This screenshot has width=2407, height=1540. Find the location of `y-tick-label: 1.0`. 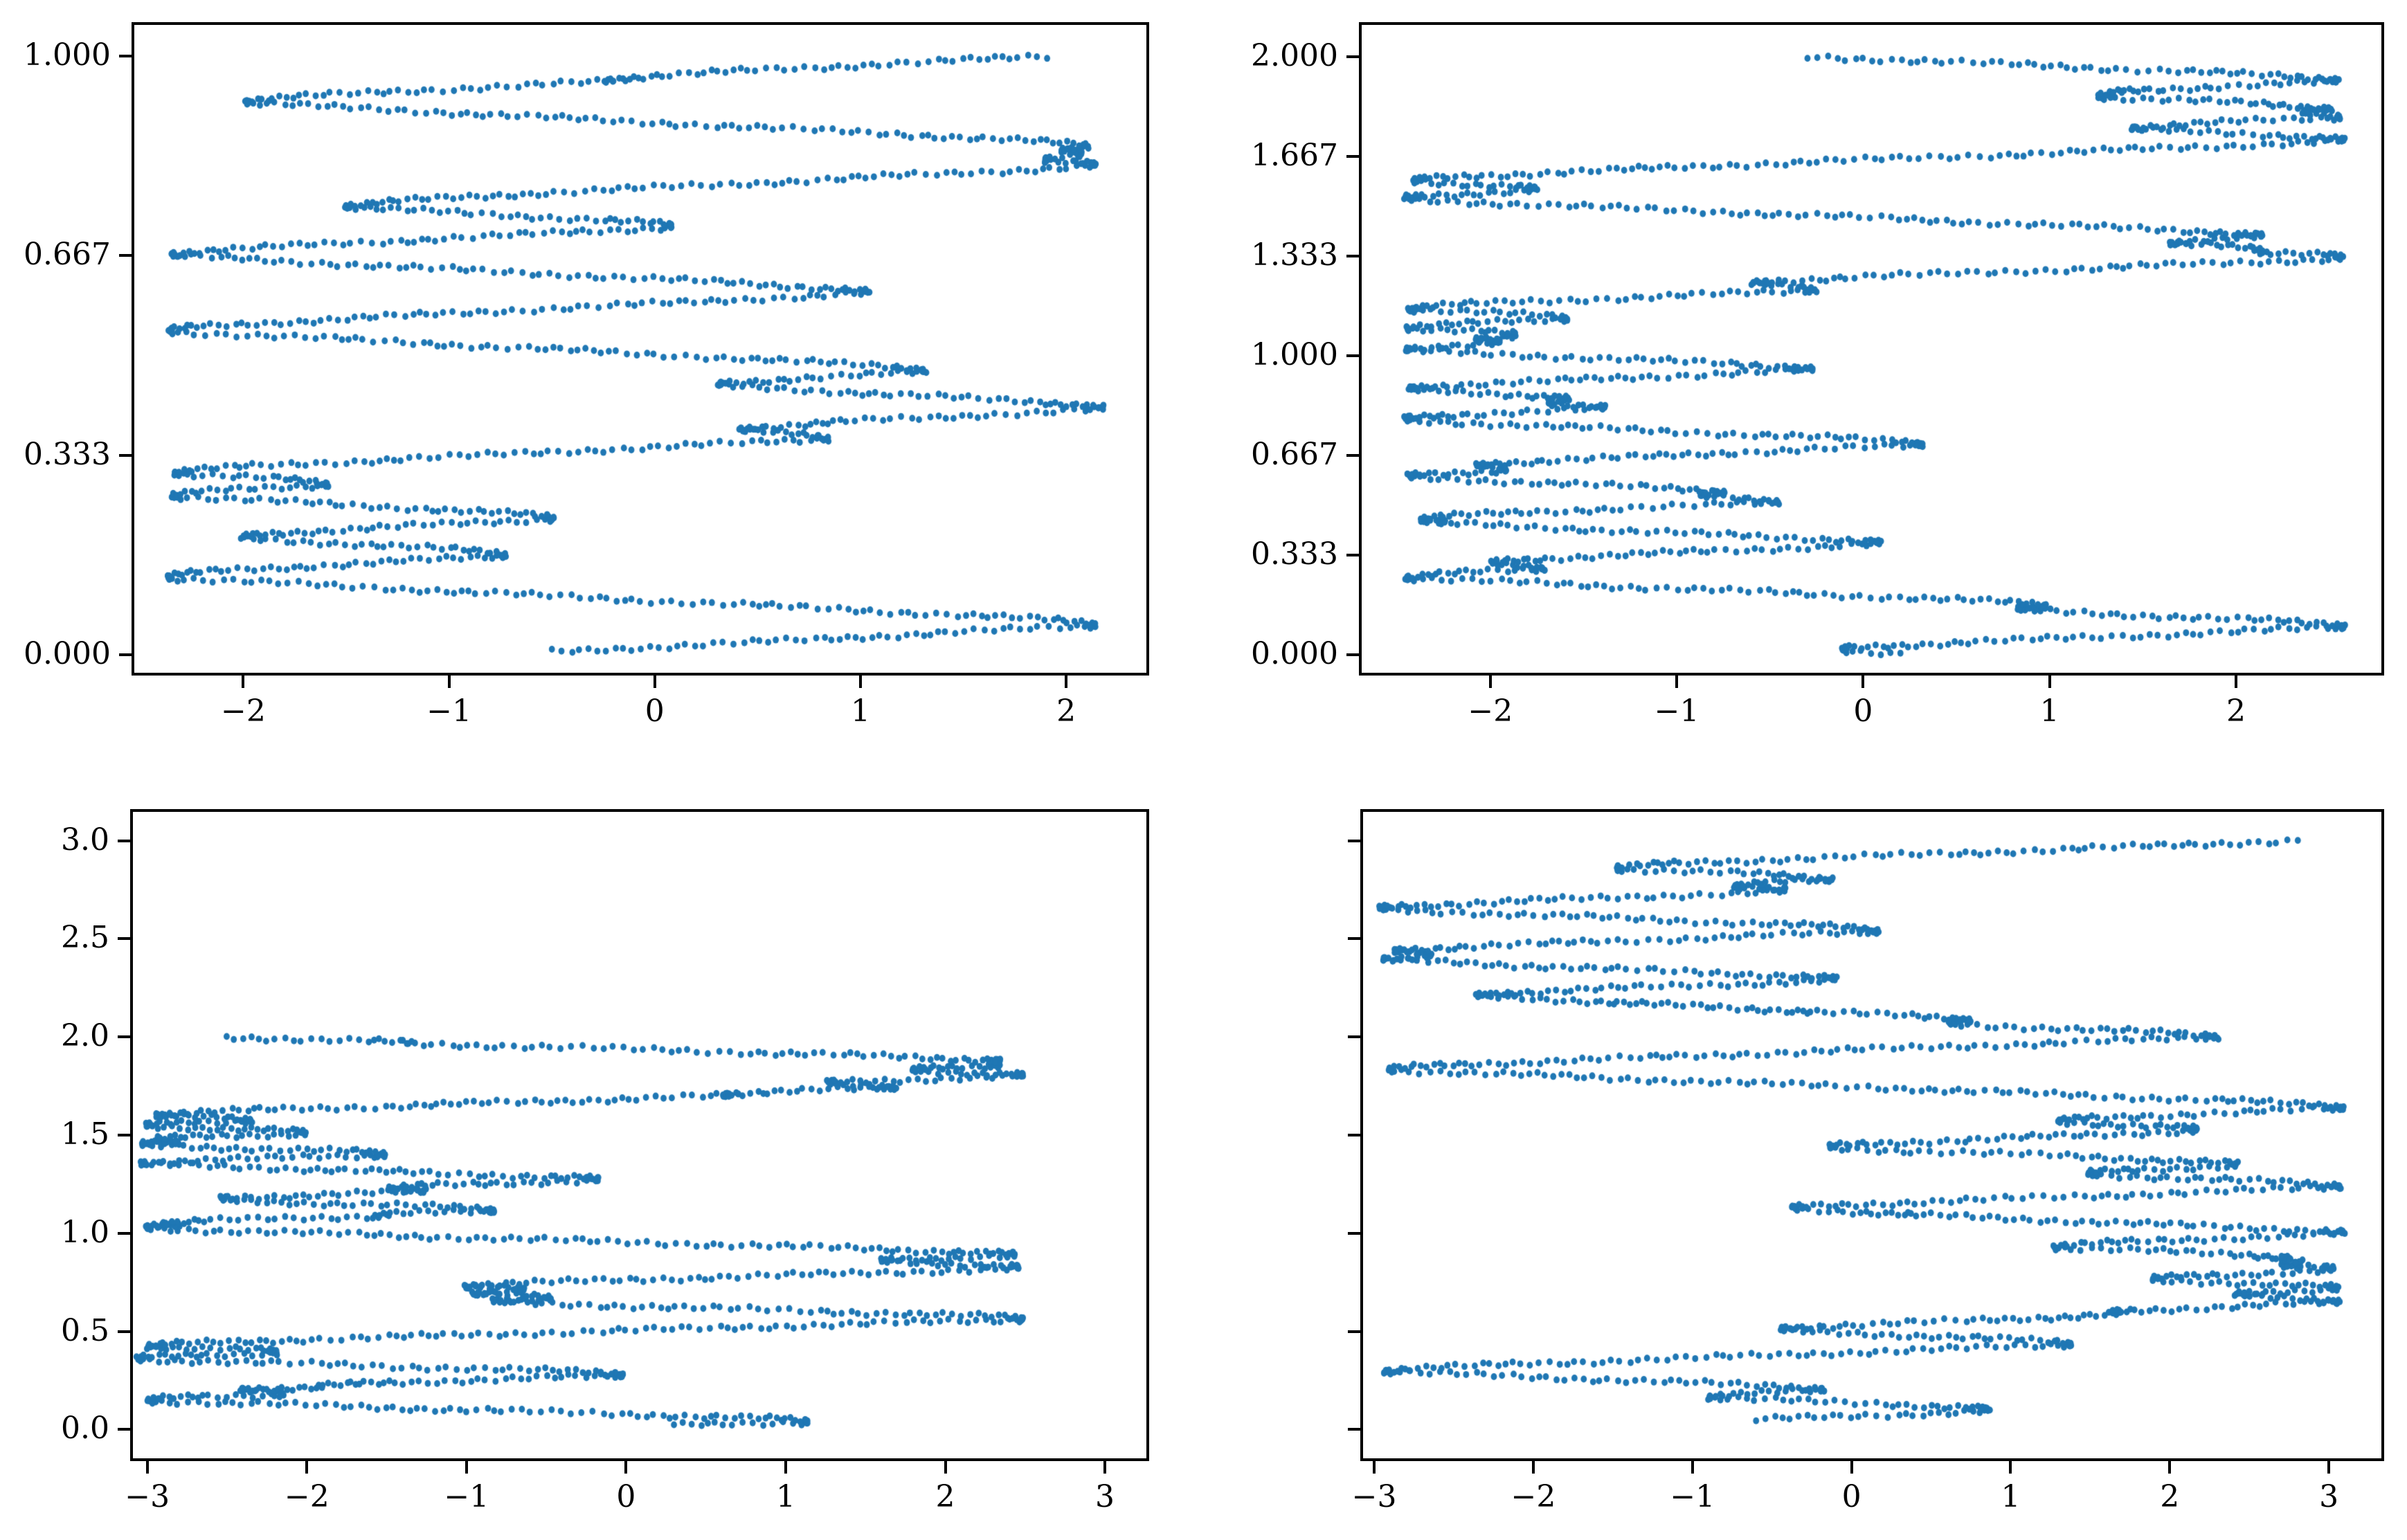

y-tick-label: 1.0 is located at coordinates (85, 1232).